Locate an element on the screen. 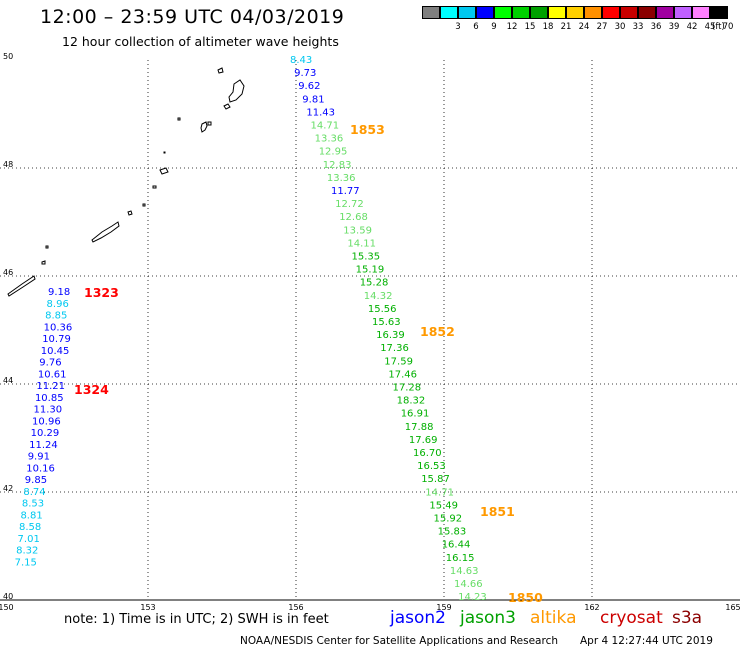 Image resolution: width=740 pixels, height=650 pixels. swh-value: 11.30 is located at coordinates (48, 410).